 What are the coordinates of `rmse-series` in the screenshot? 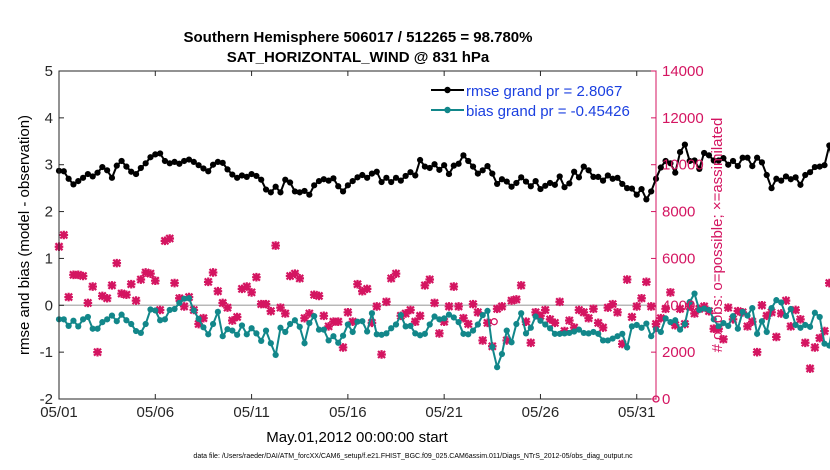 It's located at (442, 172).